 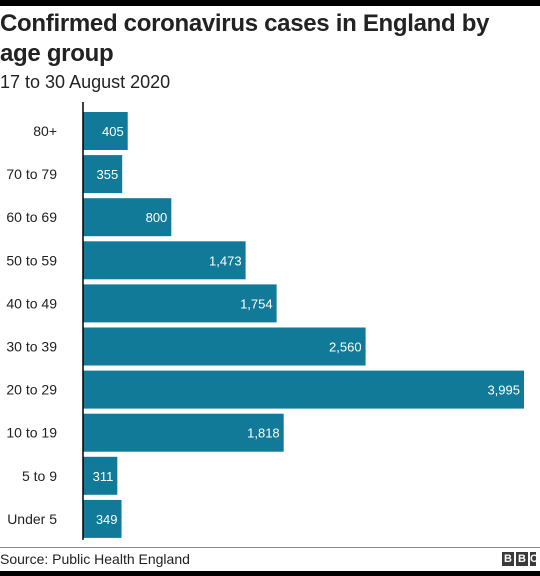 I want to click on category-label: Under 5, so click(x=32, y=519).